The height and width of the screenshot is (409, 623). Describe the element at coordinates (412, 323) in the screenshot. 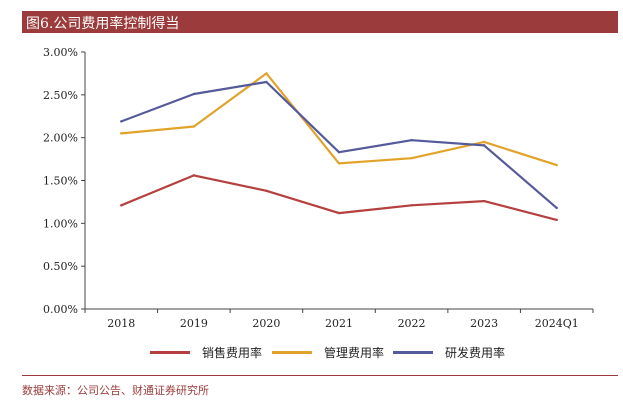

I see `x-tick-label: 2022` at that location.